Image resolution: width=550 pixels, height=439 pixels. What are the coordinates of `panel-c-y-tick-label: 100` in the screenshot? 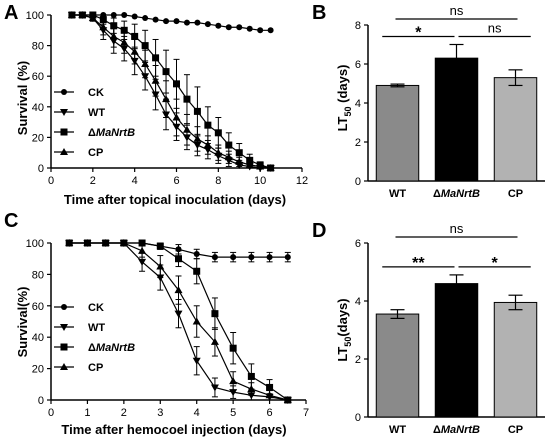 It's located at (35, 244).